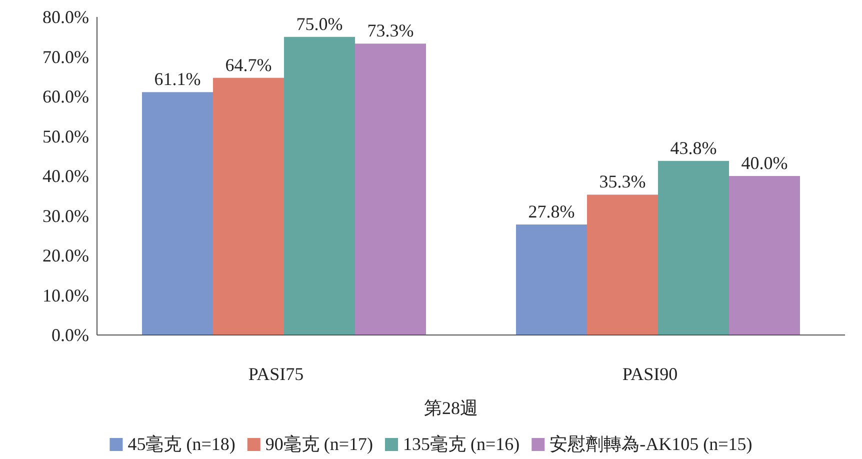 The width and height of the screenshot is (862, 459). I want to click on x-tick-label: PASI75, so click(276, 374).